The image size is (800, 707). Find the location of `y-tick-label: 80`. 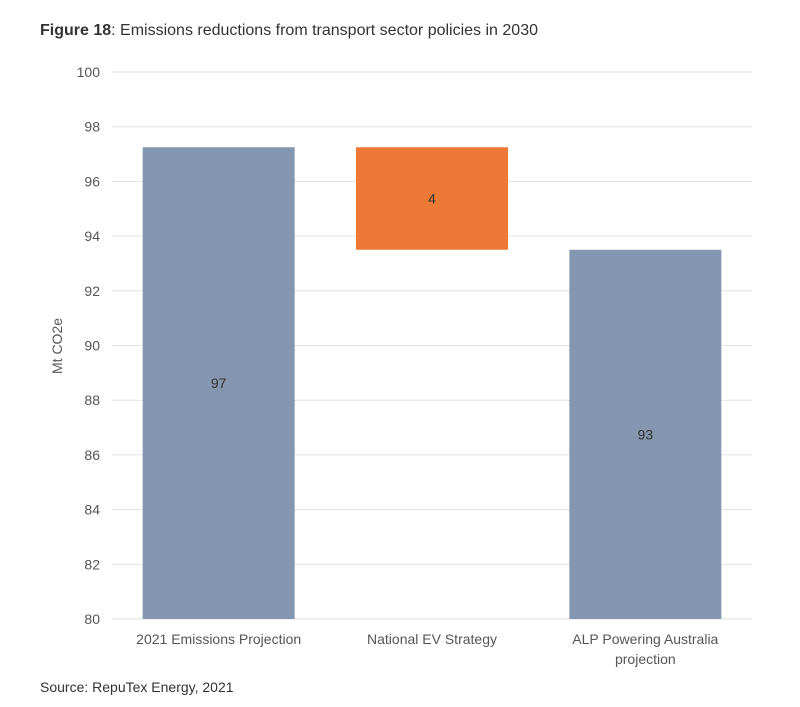

y-tick-label: 80 is located at coordinates (92, 619).